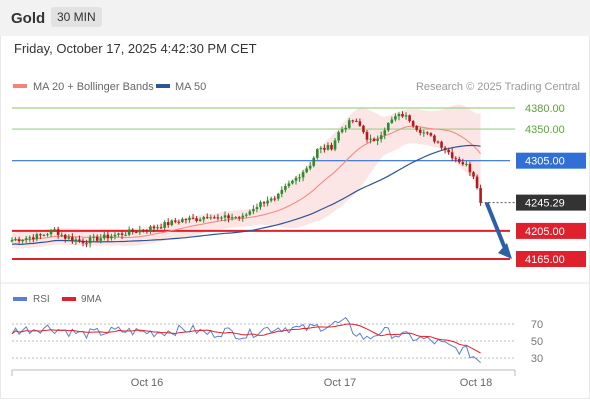  Describe the element at coordinates (545, 130) in the screenshot. I see `level-label-1: 4350.00` at that location.